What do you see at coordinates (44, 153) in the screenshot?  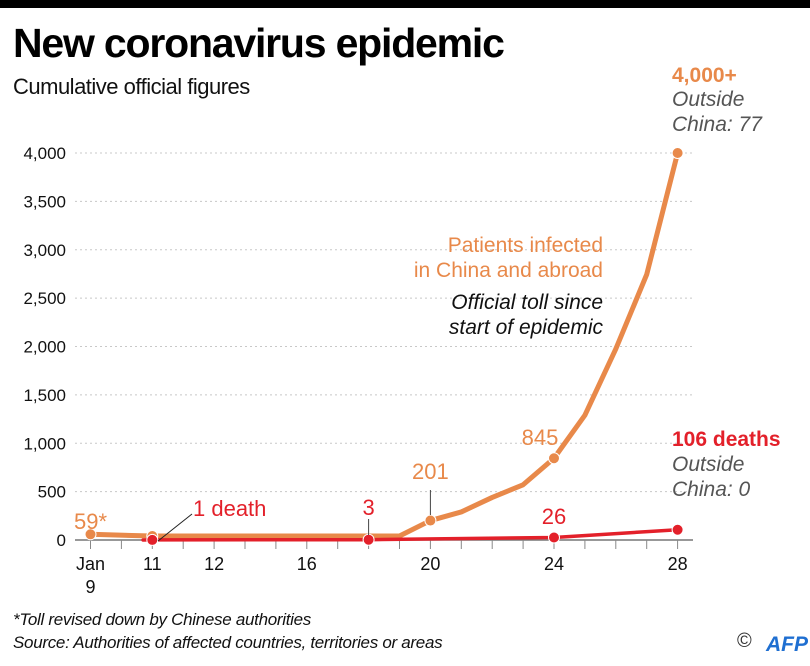 I see `y-tick-label: 4,000` at bounding box center [44, 153].